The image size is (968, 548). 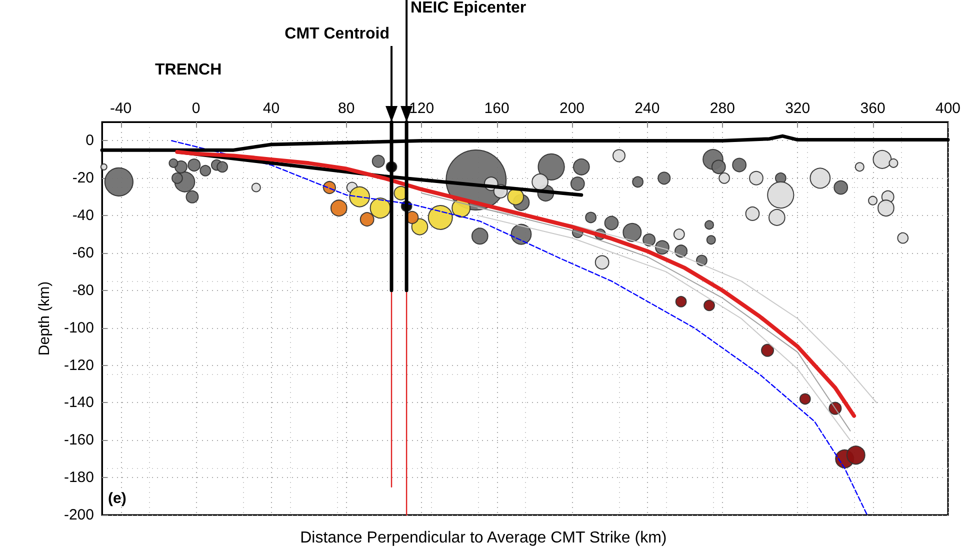 What do you see at coordinates (79, 440) in the screenshot?
I see `y-tick-label: -160` at bounding box center [79, 440].